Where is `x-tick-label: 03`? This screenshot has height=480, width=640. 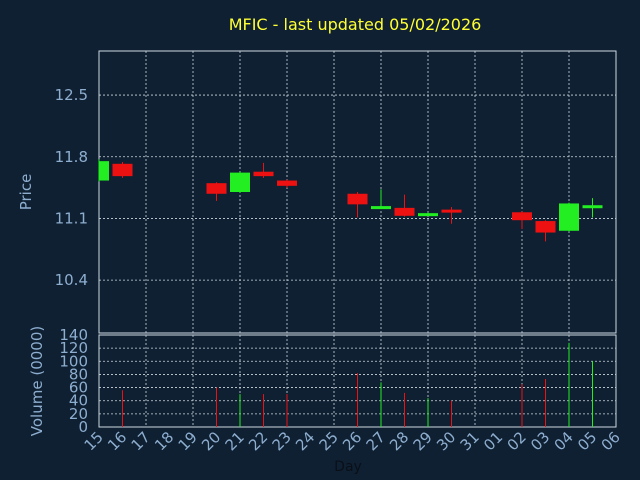
x-tick-label: 03 is located at coordinates (540, 441).